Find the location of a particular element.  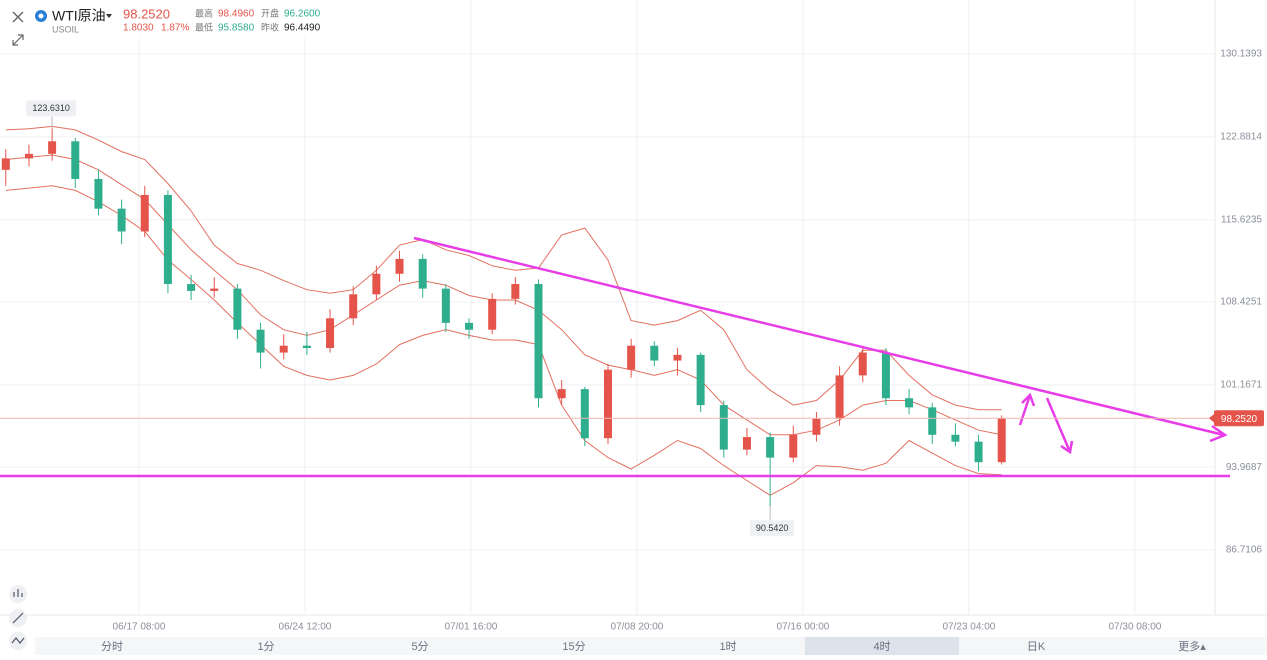

up-arrow is located at coordinates (1025, 410).